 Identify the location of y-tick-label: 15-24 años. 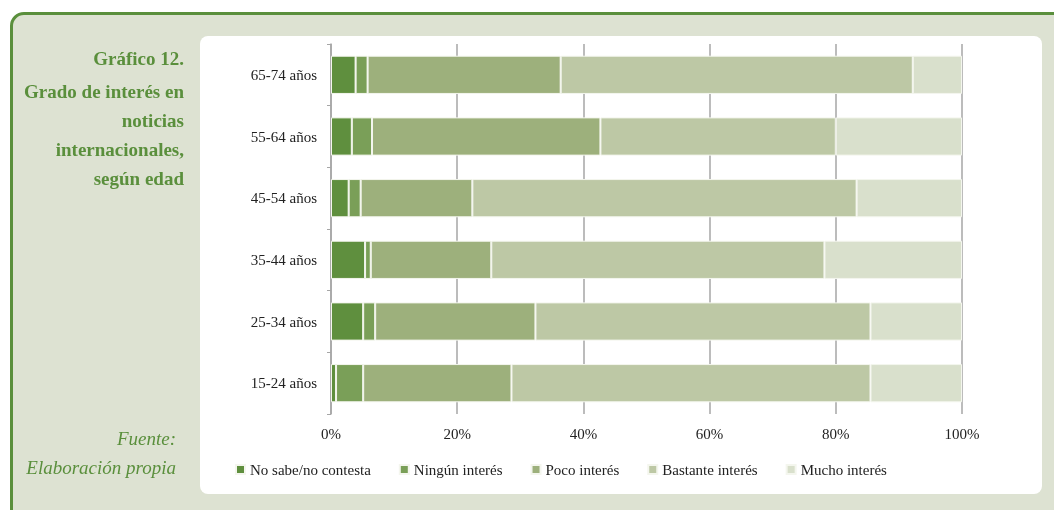
(284, 383).